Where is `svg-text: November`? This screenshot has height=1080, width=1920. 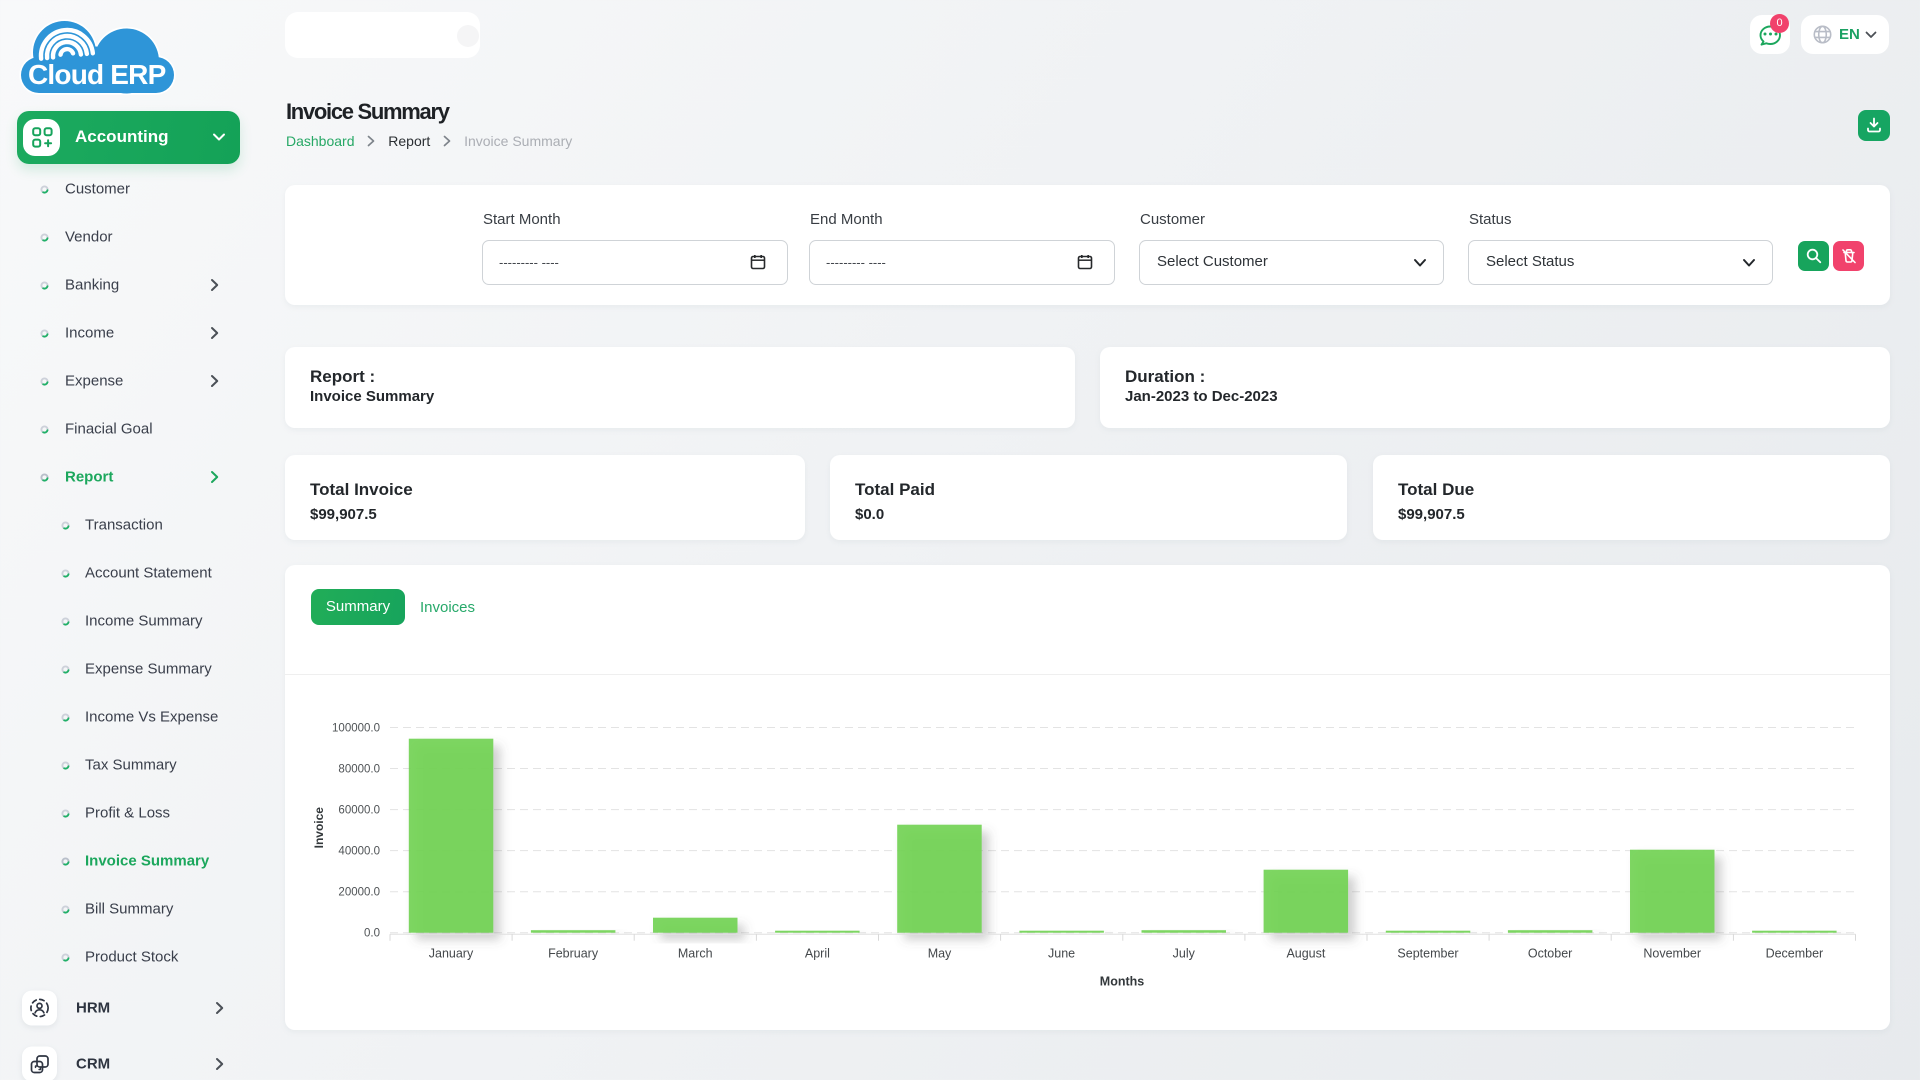 svg-text: November is located at coordinates (1672, 954).